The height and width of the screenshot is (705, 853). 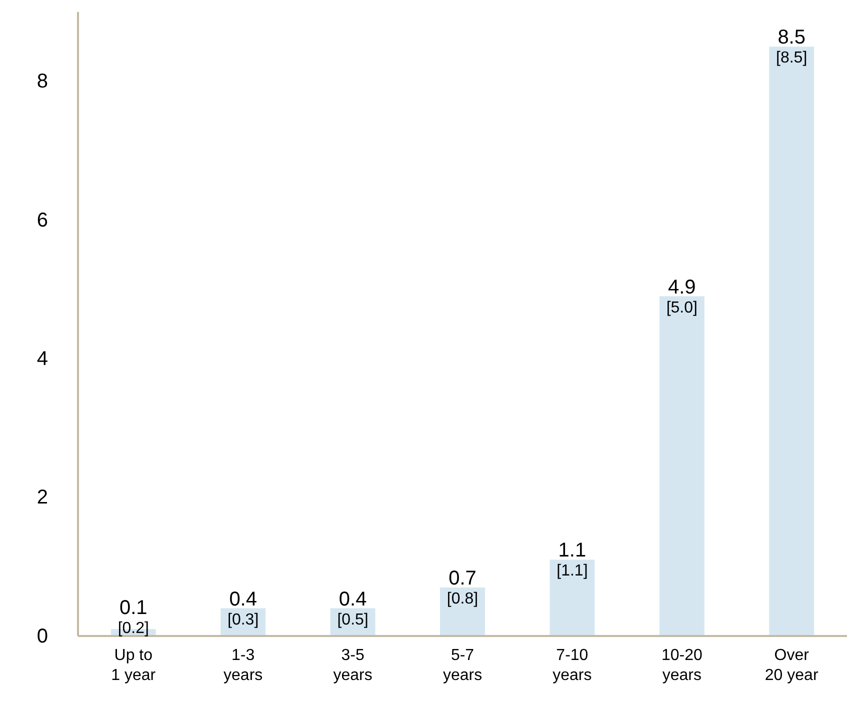 I want to click on data-label: 0.1, so click(x=133, y=608).